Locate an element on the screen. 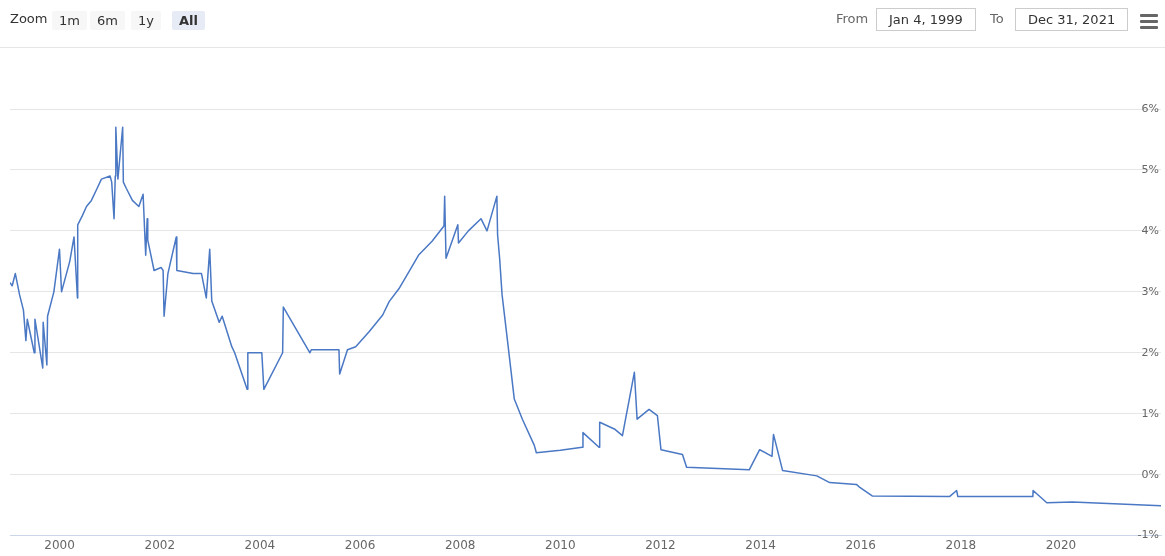 The width and height of the screenshot is (1165, 556). x-tick-label: 2004 is located at coordinates (260, 544).